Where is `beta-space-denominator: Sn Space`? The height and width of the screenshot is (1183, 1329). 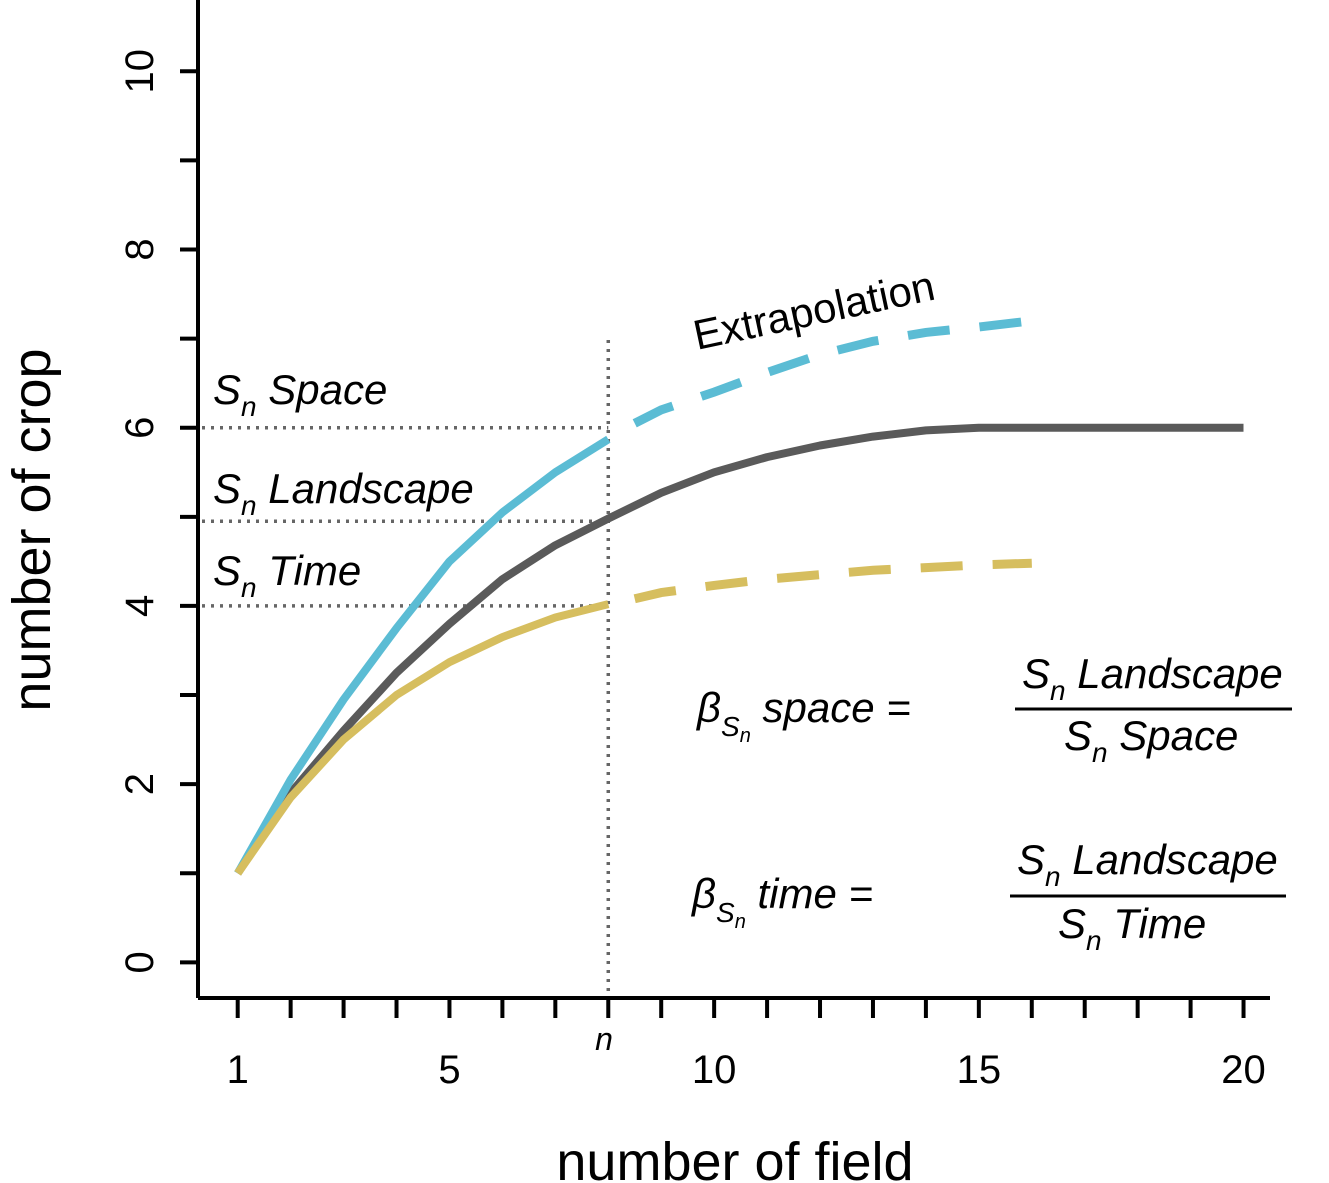 beta-space-denominator: Sn Space is located at coordinates (1151, 740).